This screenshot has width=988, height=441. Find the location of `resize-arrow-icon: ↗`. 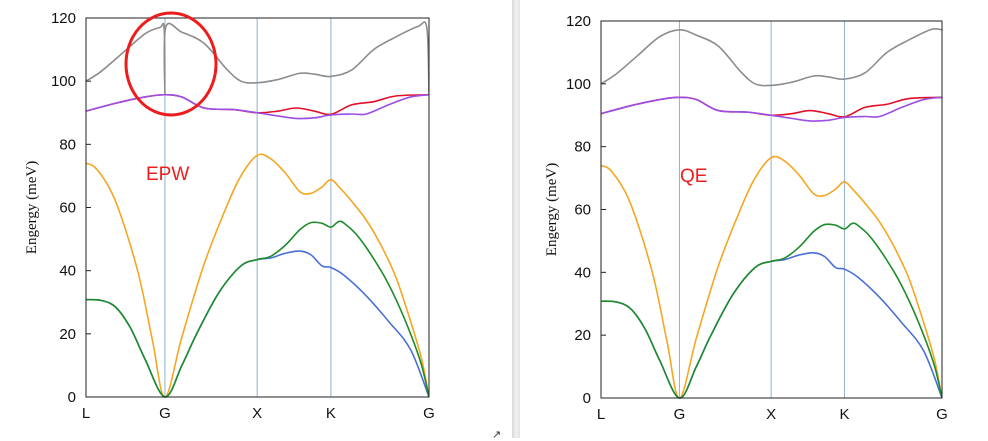

resize-arrow-icon: ↗ is located at coordinates (497, 435).